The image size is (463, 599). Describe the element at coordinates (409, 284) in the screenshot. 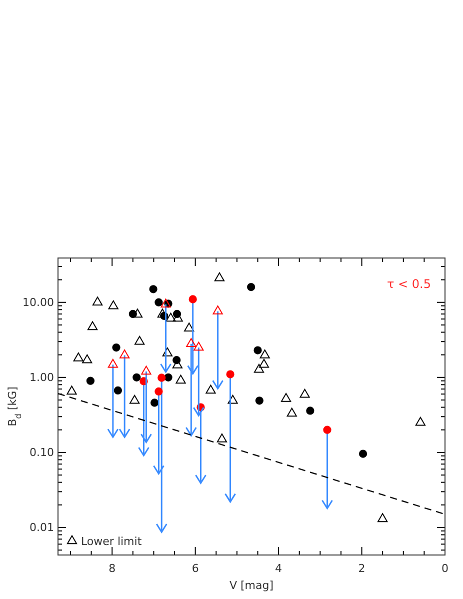

I see `annotation: τ < 0.5` at that location.